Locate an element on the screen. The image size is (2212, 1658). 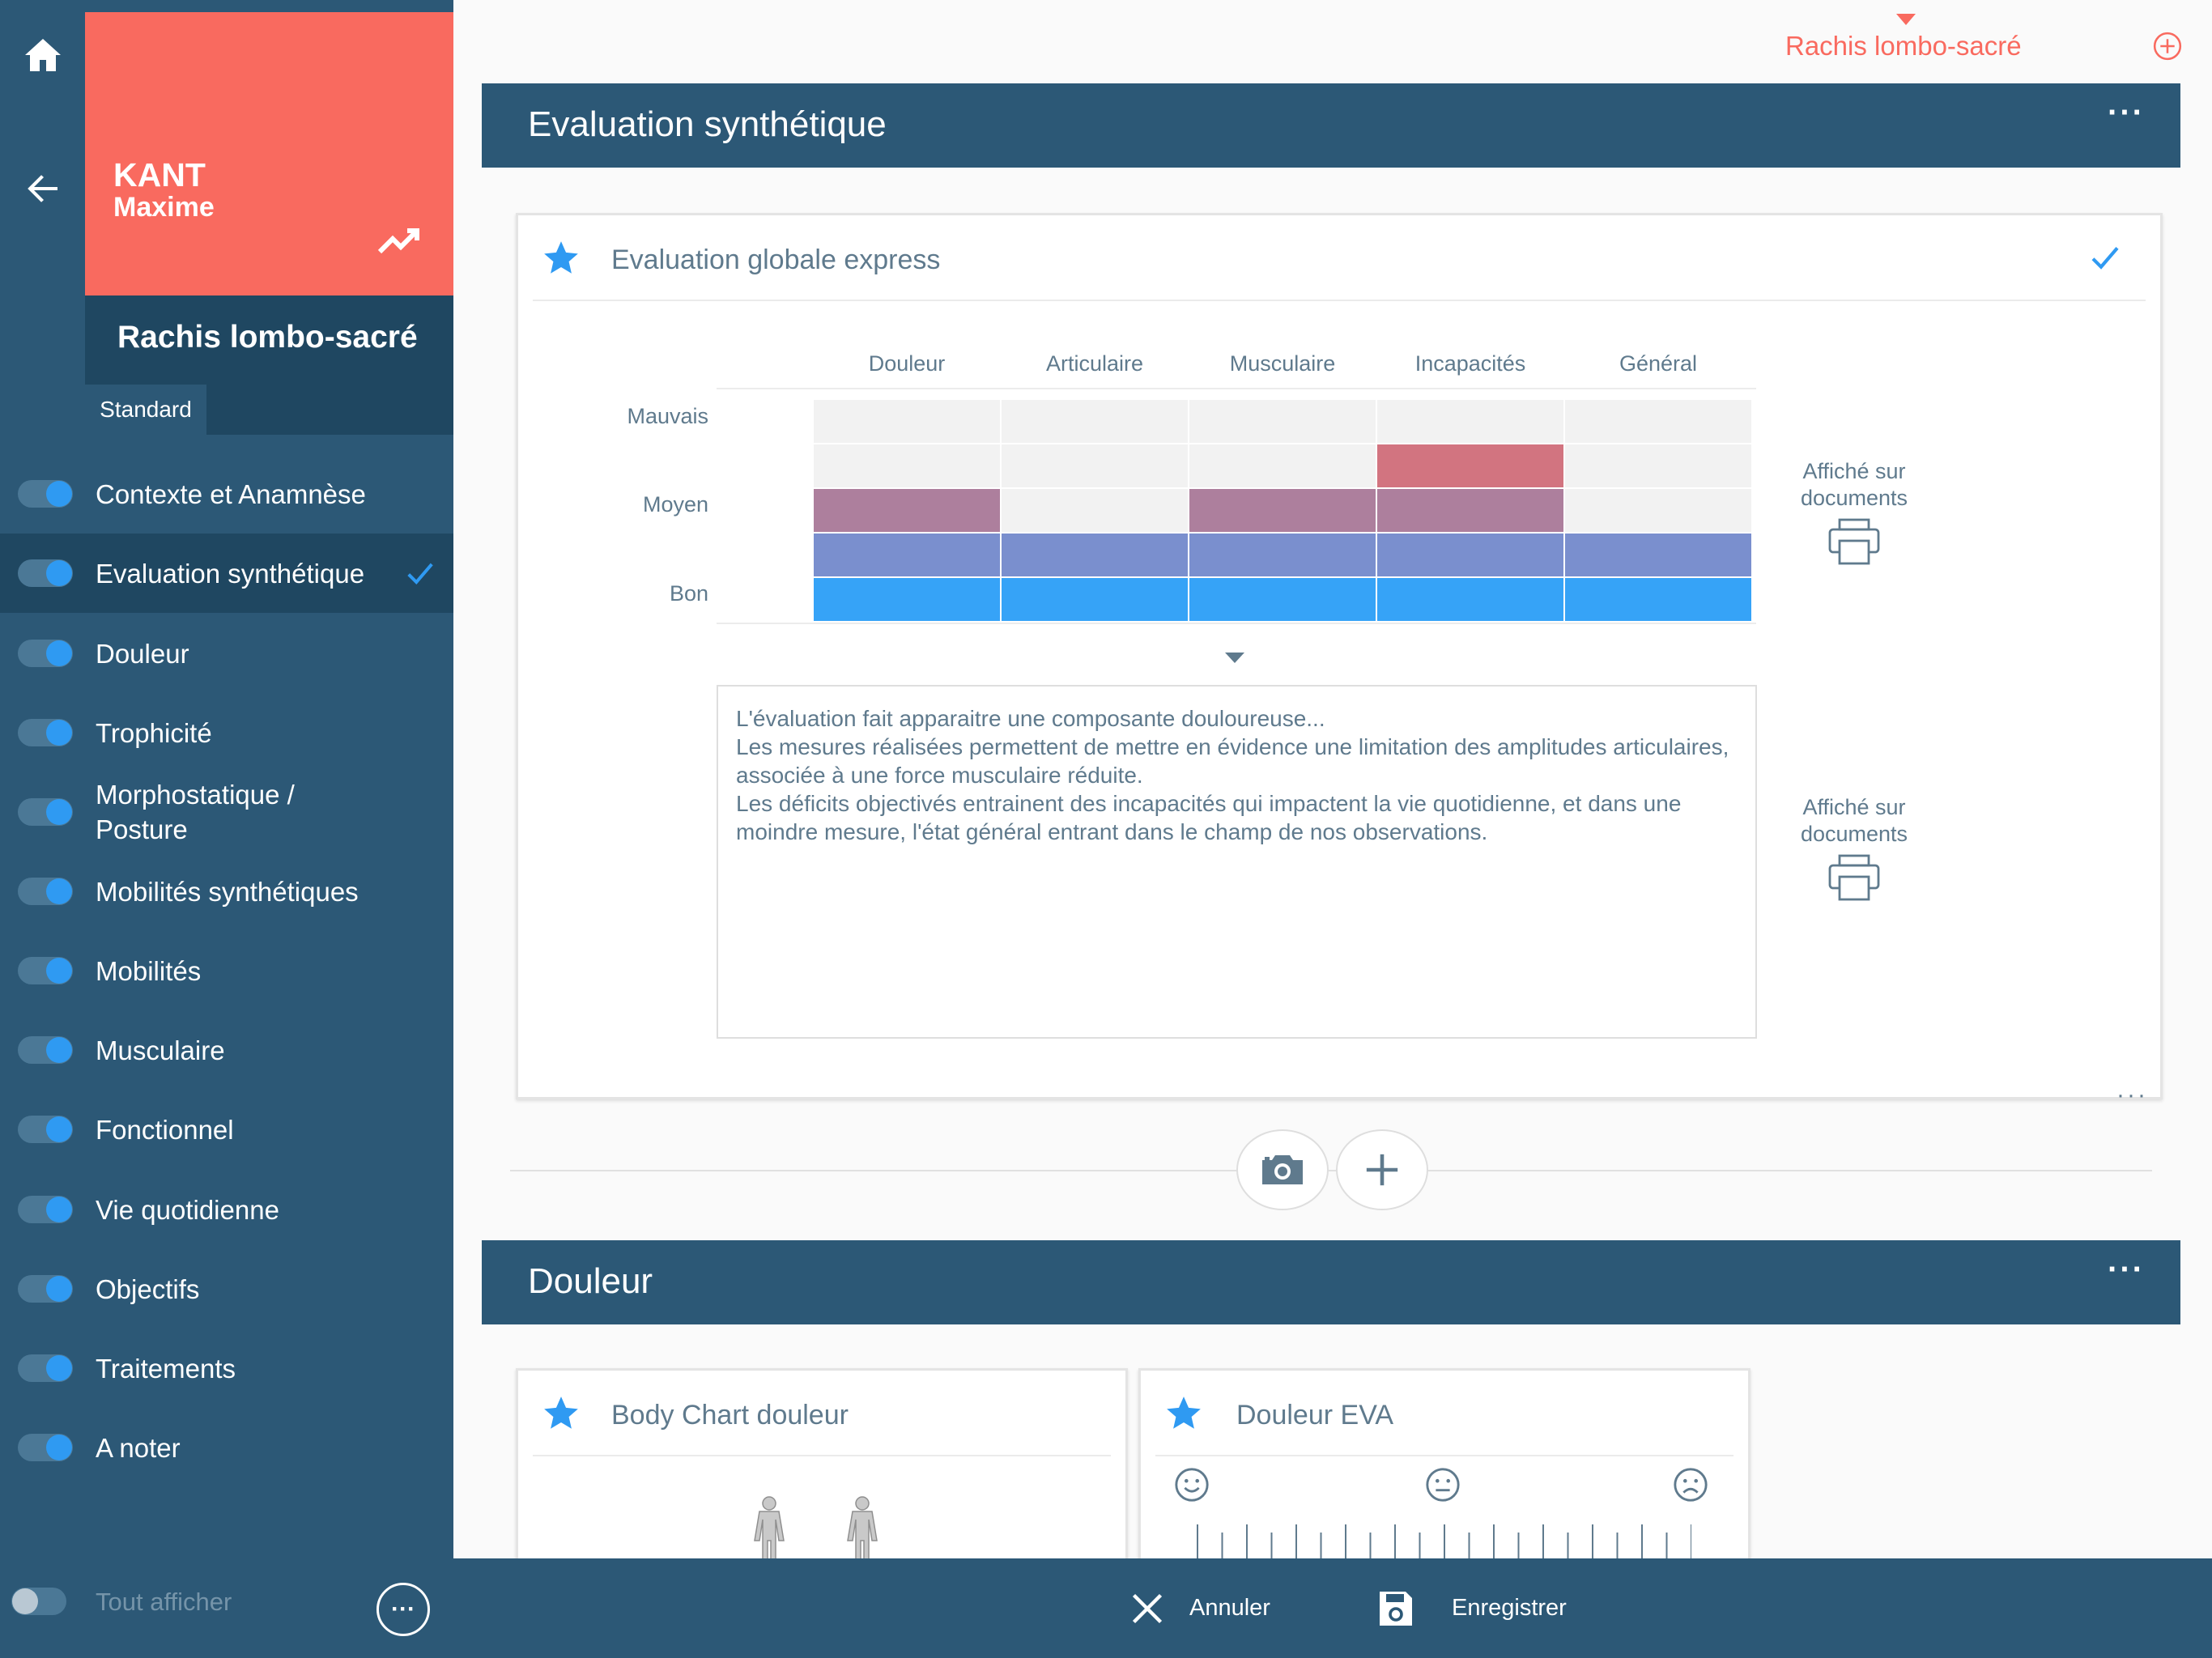
section-title: Evaluation synthétique is located at coordinates (707, 124).